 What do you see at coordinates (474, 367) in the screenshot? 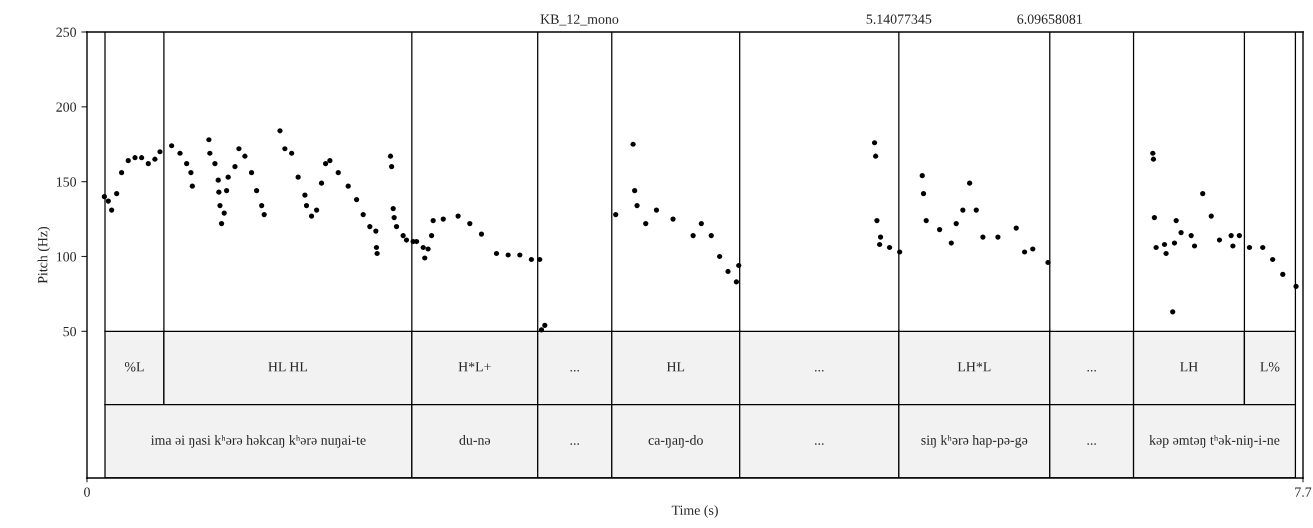
I see `band-label: H*L+` at bounding box center [474, 367].